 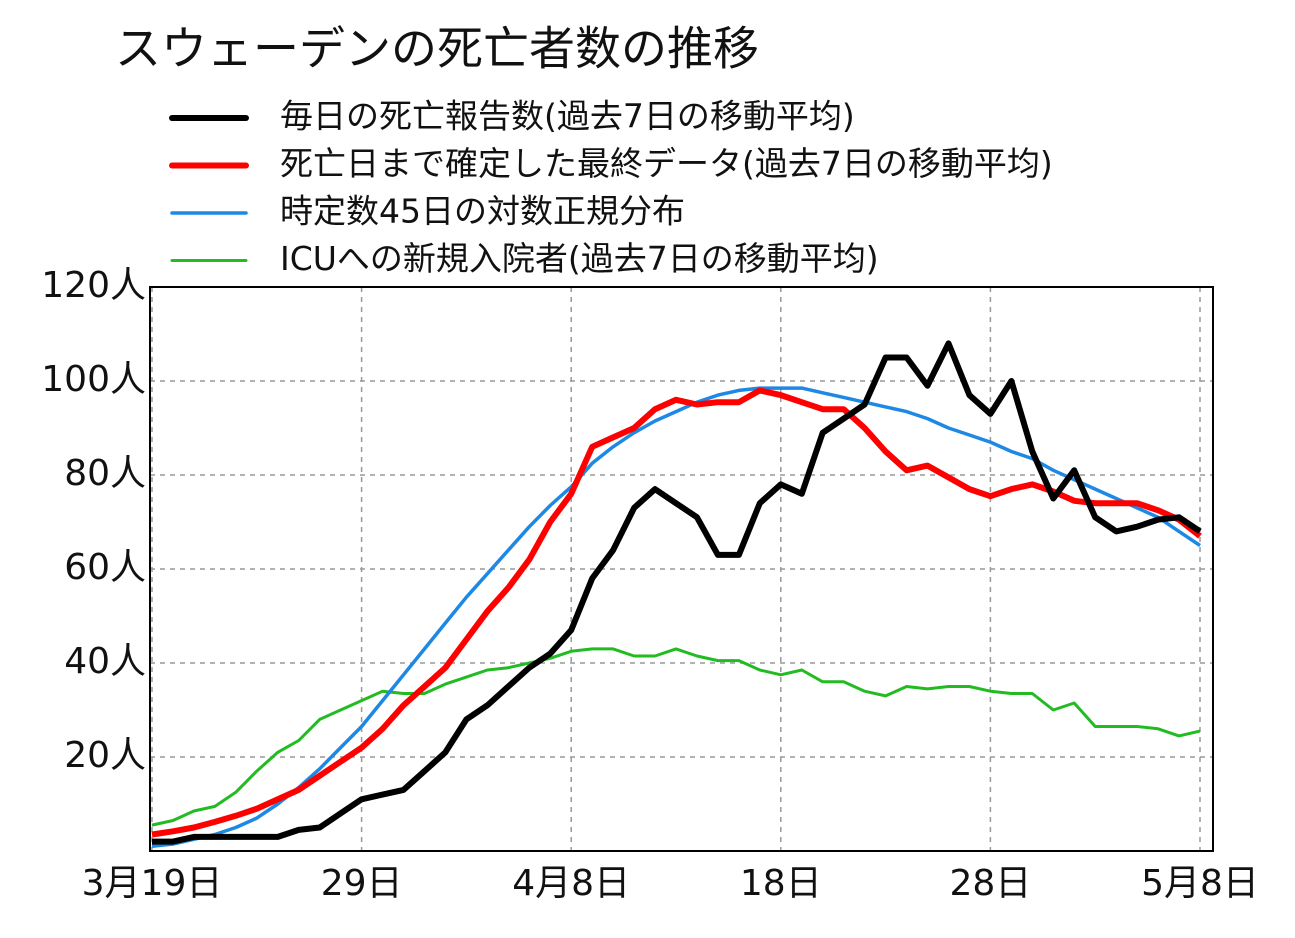 What do you see at coordinates (93, 379) in the screenshot?
I see `y-tick-label: 100人` at bounding box center [93, 379].